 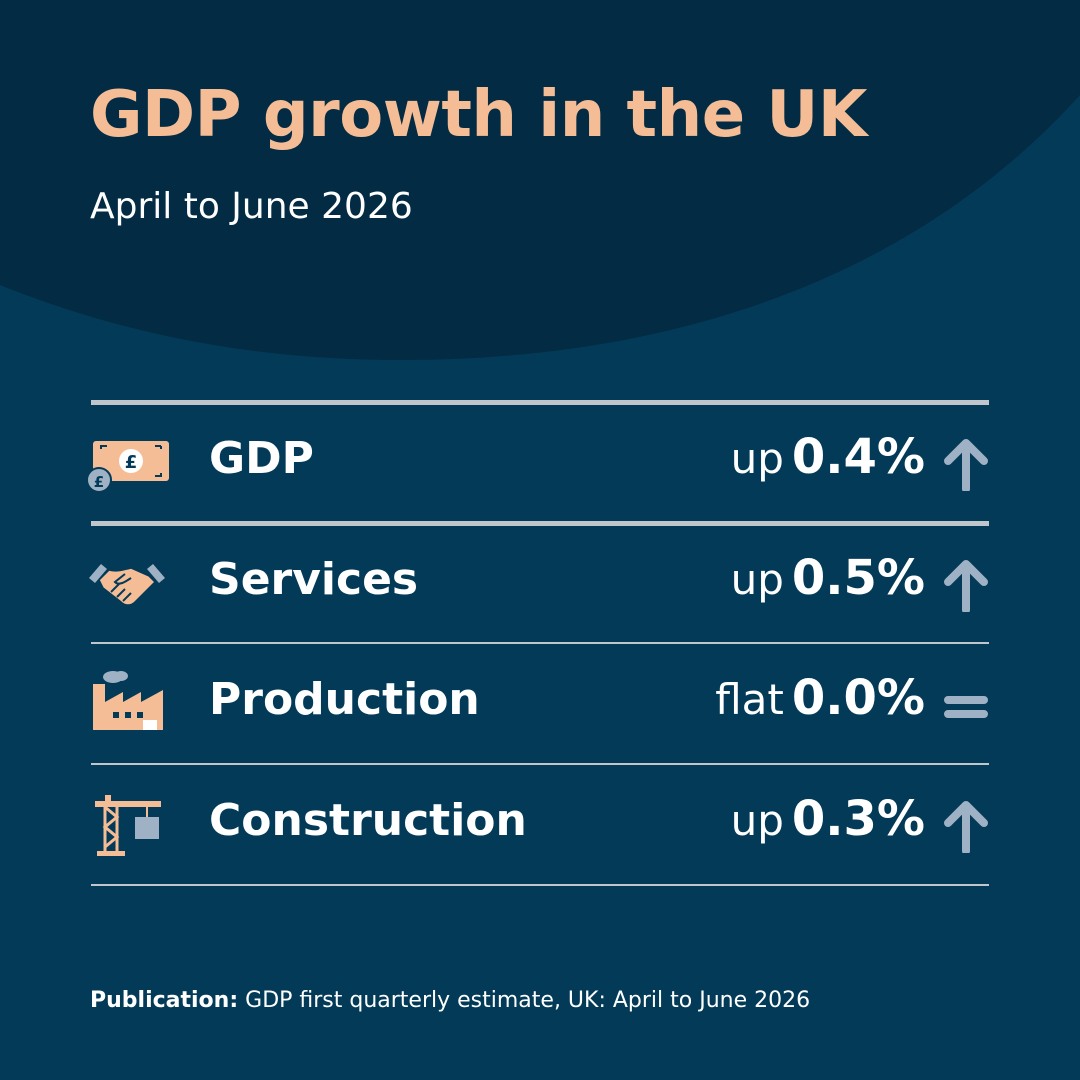 What do you see at coordinates (478, 115) in the screenshot?
I see `page-title: GDP growth in the UK` at bounding box center [478, 115].